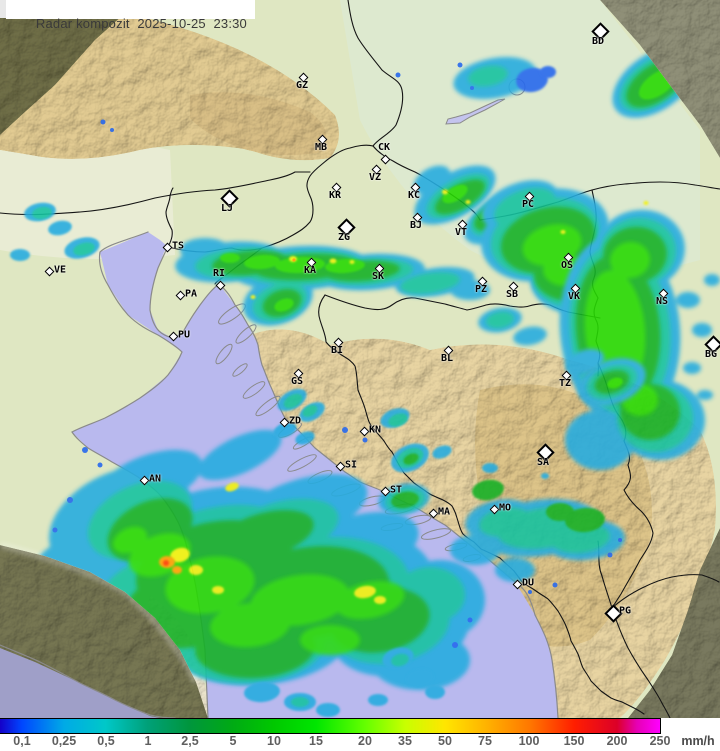 This screenshot has height=751, width=720. I want to click on city-label-kr: KR, so click(335, 195).